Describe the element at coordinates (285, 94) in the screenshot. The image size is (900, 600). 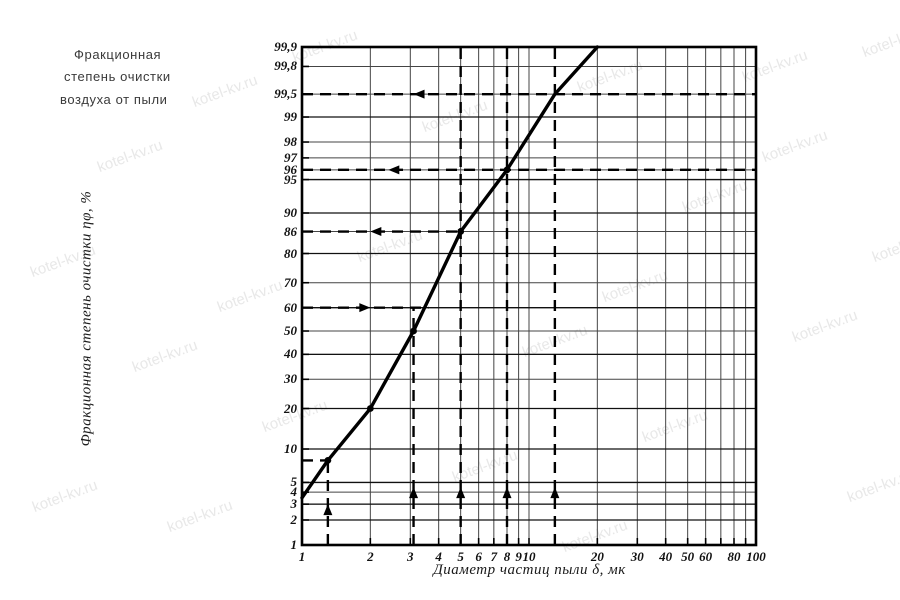
I see `y-tick-label: 99,5` at that location.